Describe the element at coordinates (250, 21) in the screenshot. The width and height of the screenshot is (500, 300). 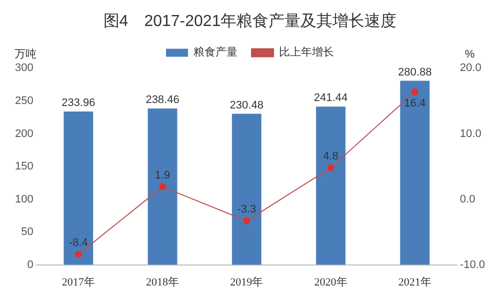
I see `chart-title: 图4 2017-2021年粮食产量及其增长速度` at that location.